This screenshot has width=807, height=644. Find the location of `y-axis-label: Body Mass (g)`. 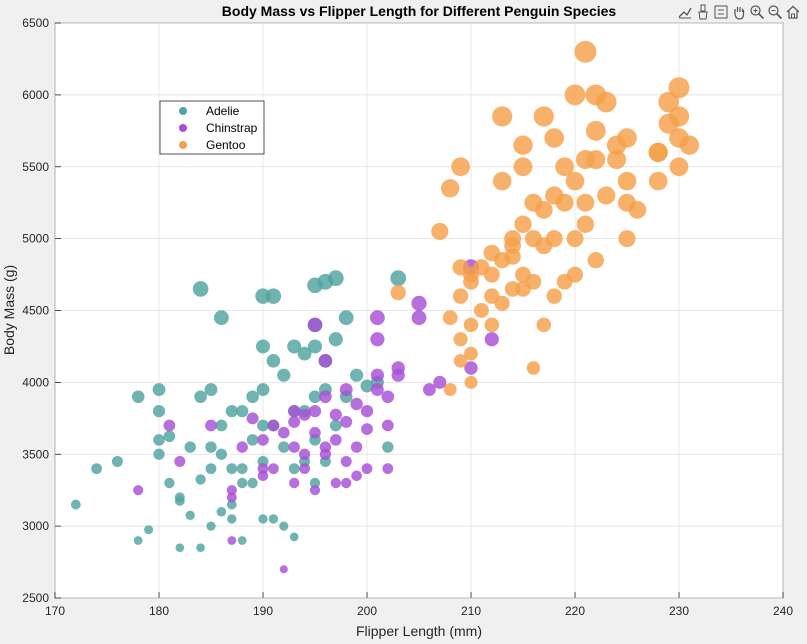

y-axis-label: Body Mass (g) is located at coordinates (9, 310).